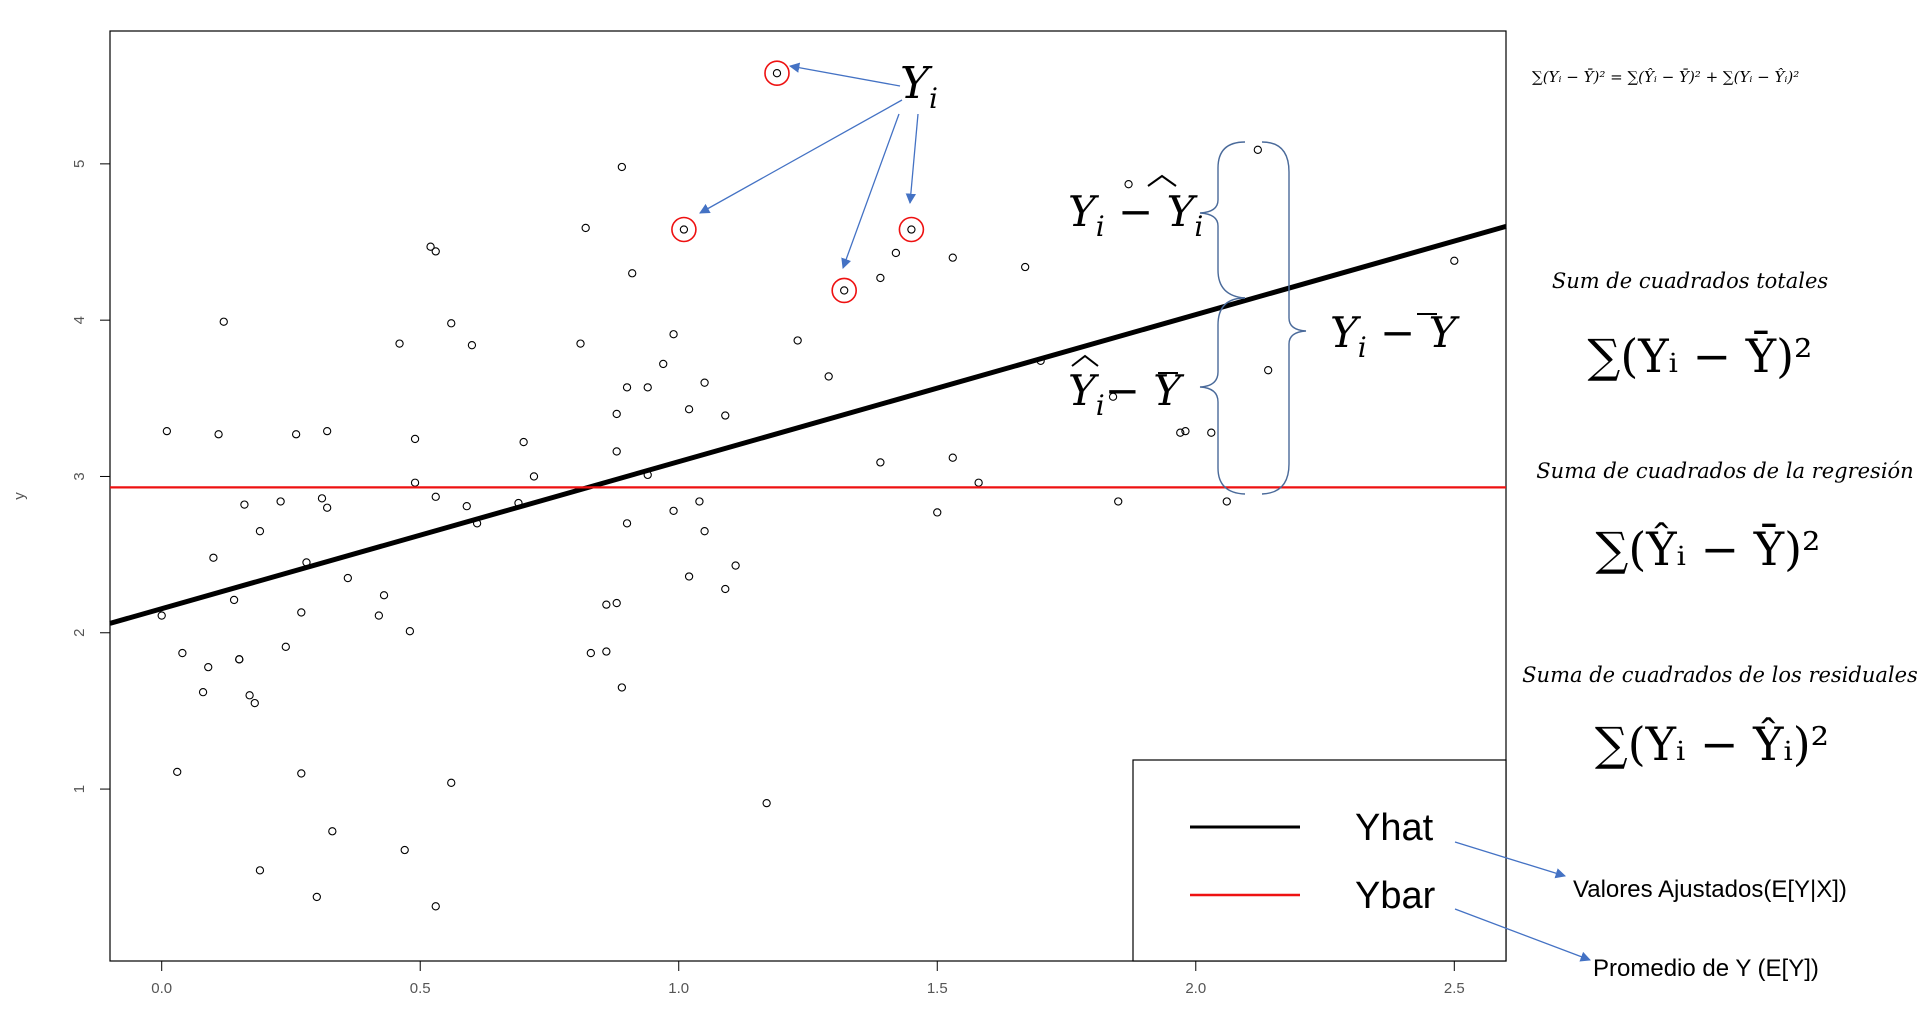  What do you see at coordinates (1126, 394) in the screenshot?
I see `regression-label: Yi− Y` at bounding box center [1126, 394].